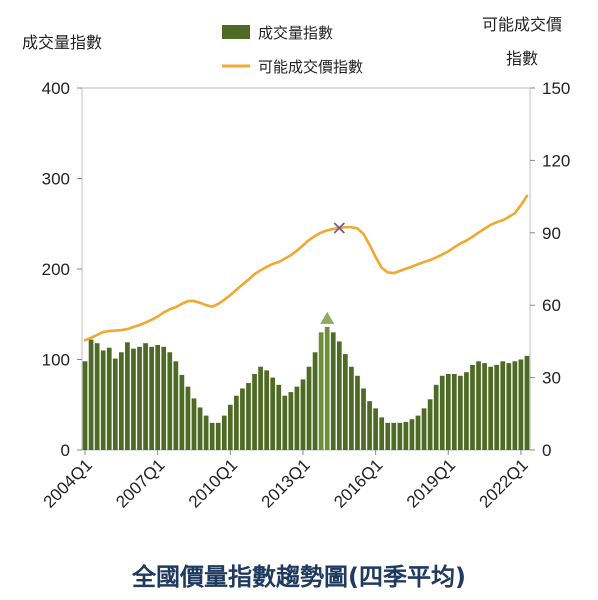 Image resolution: width=598 pixels, height=600 pixels. What do you see at coordinates (56, 179) in the screenshot?
I see `y-left-tick-label: 300` at bounding box center [56, 179].